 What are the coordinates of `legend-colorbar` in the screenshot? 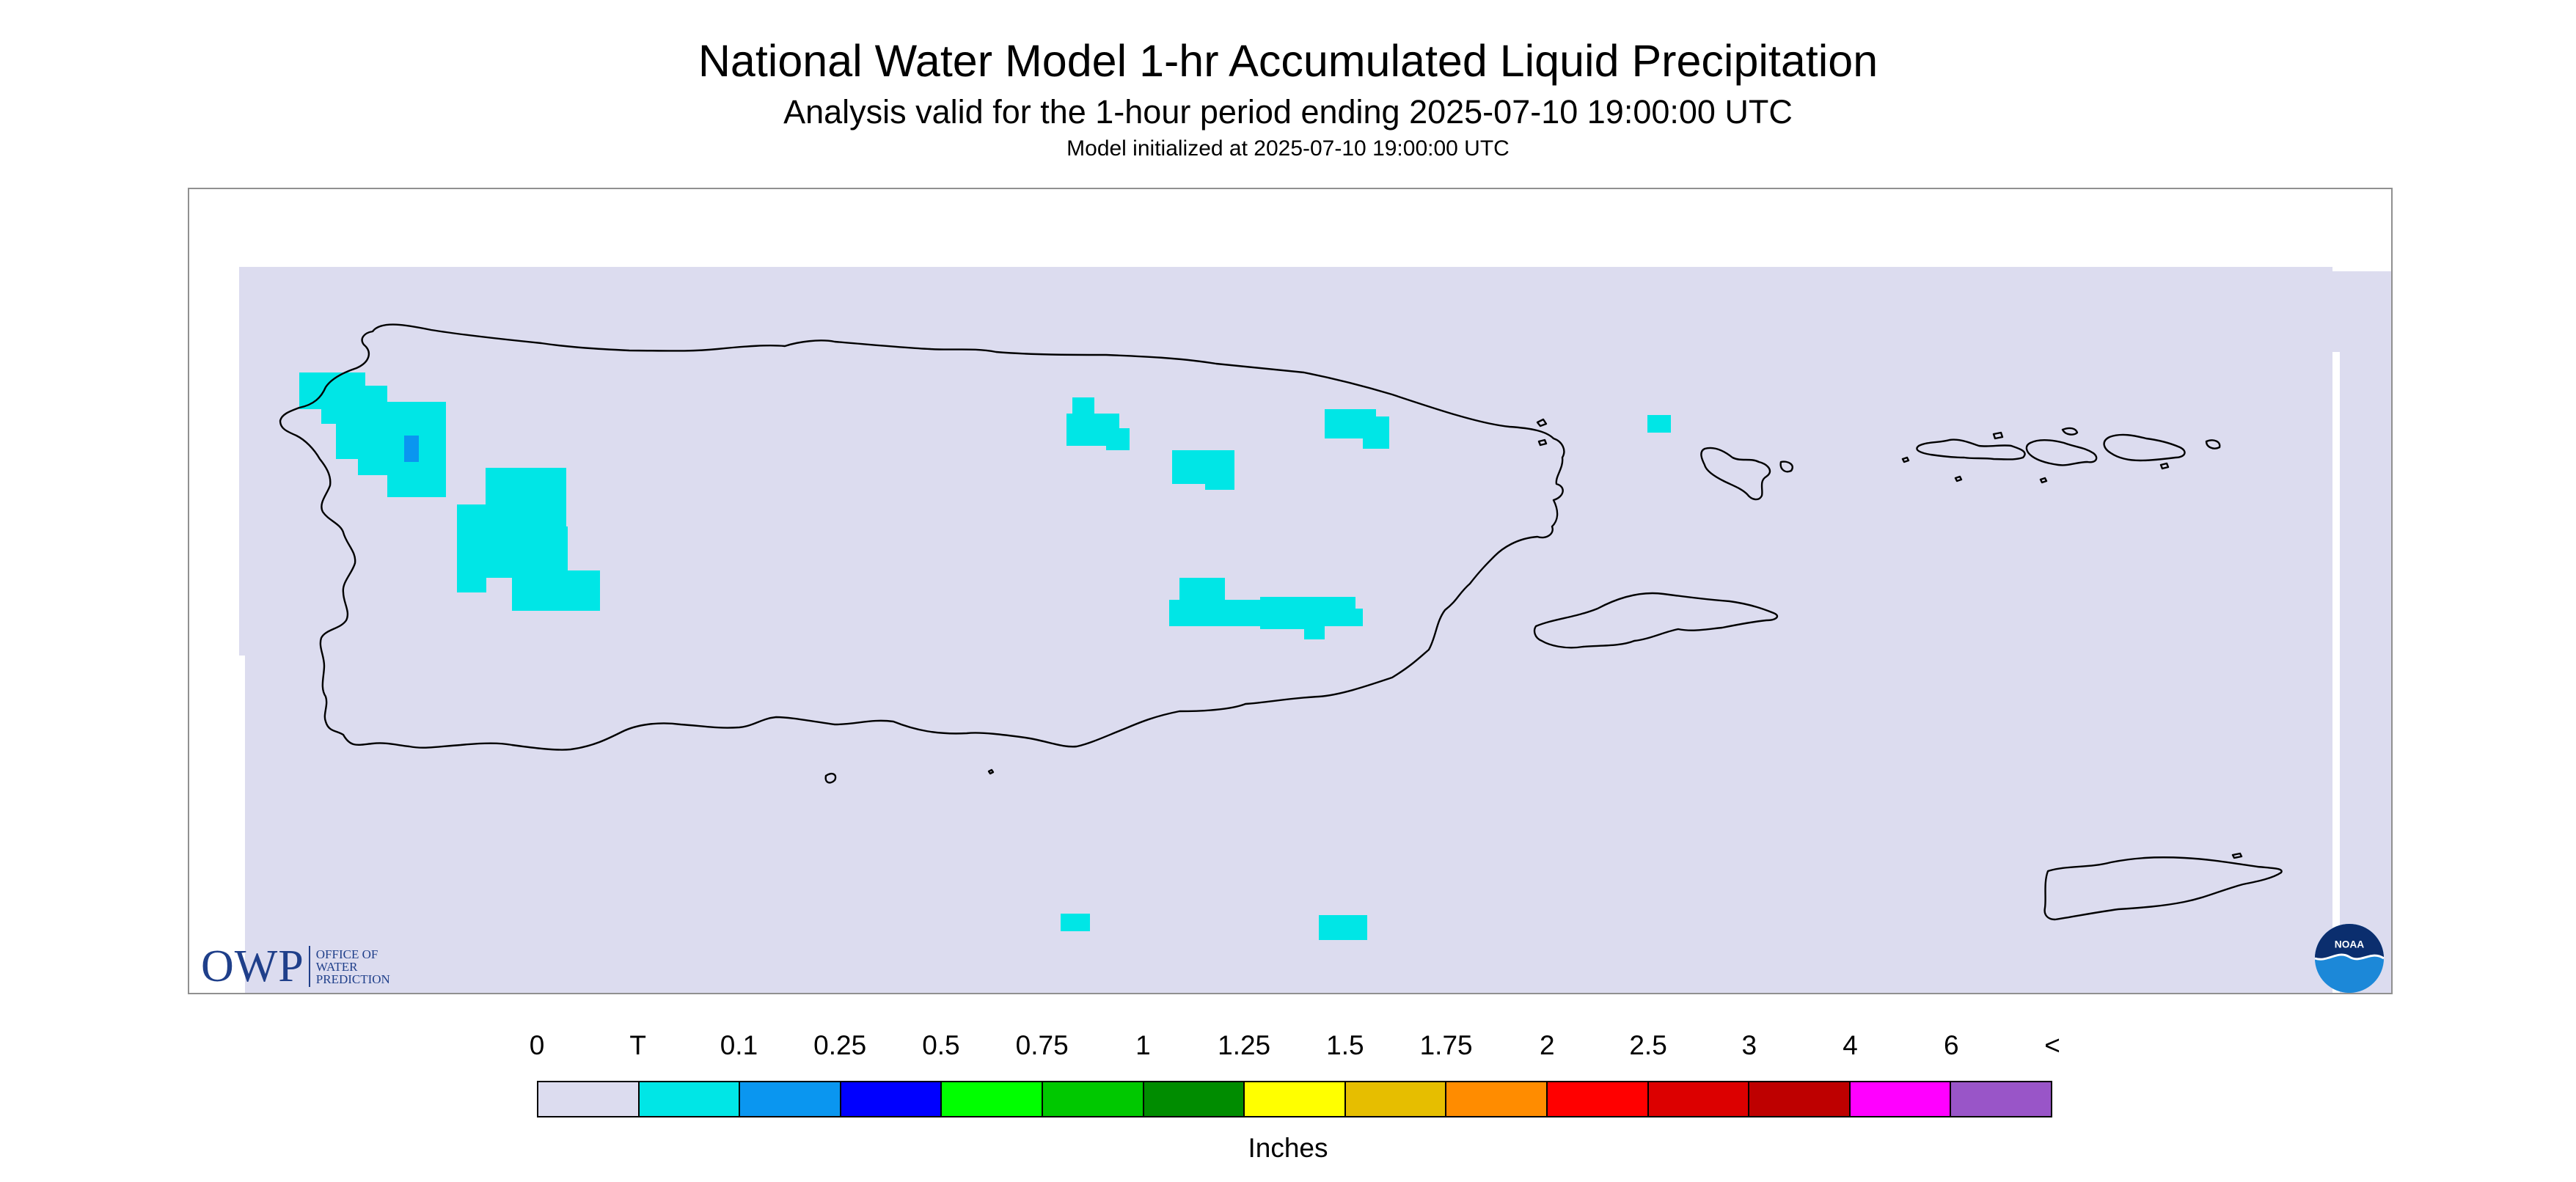 It's located at (1294, 1099).